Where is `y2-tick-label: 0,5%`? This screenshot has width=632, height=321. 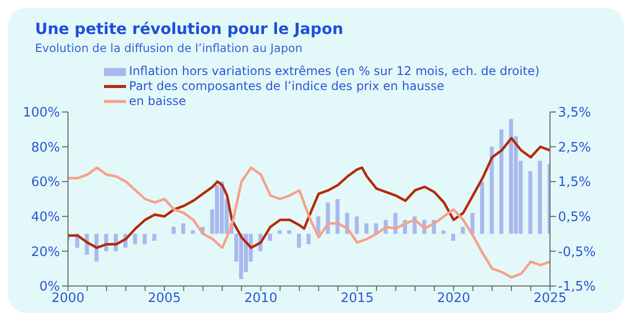
y2-tick-label: 0,5% is located at coordinates (575, 218).